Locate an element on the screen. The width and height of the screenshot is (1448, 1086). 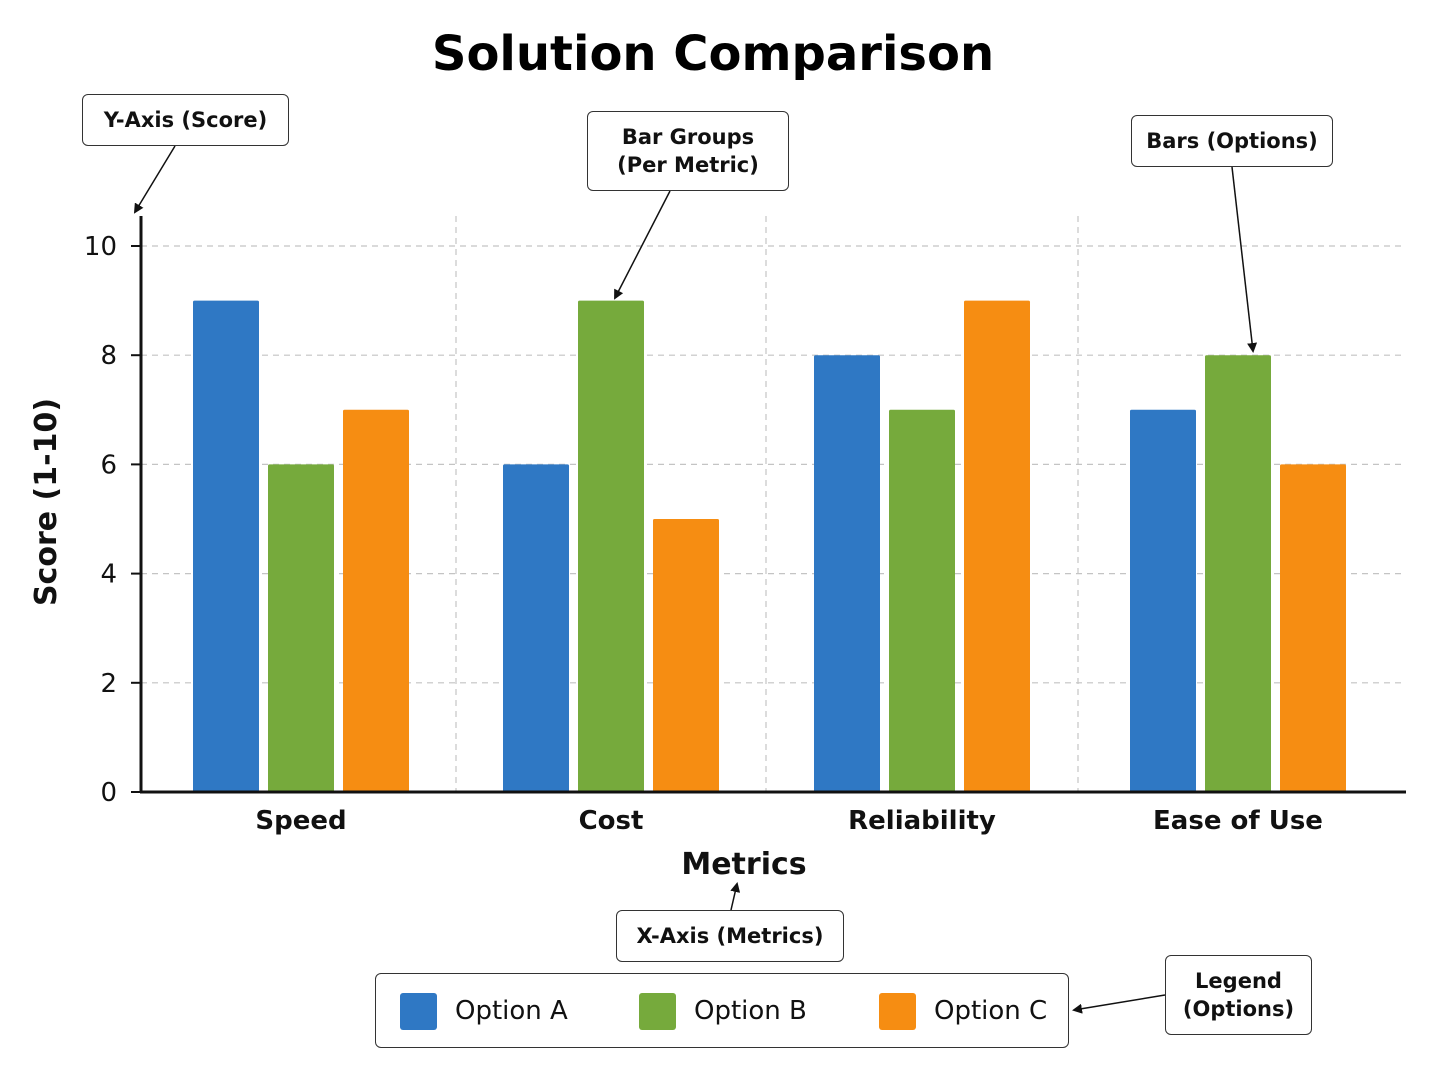
y-tick-label: 4 is located at coordinates (108, 575).